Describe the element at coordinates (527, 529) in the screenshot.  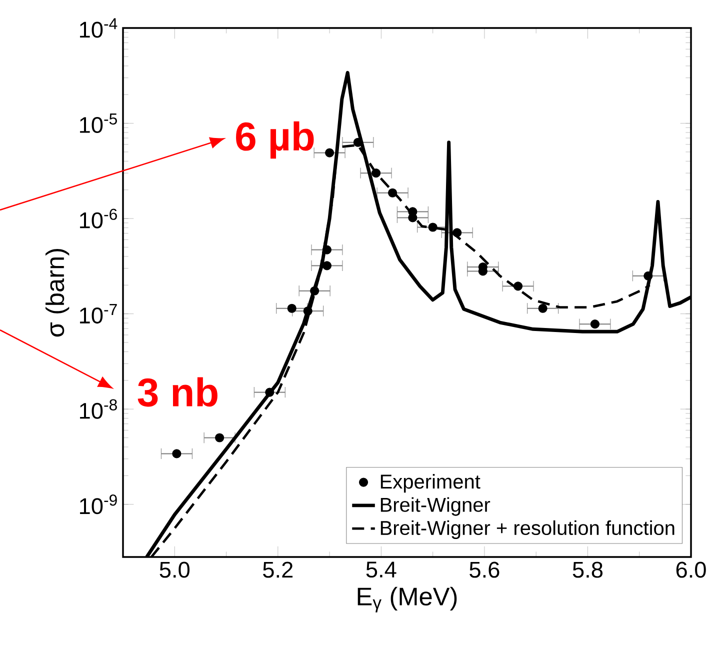
I see `legend-label: Breit-Wigner + resolution function` at that location.